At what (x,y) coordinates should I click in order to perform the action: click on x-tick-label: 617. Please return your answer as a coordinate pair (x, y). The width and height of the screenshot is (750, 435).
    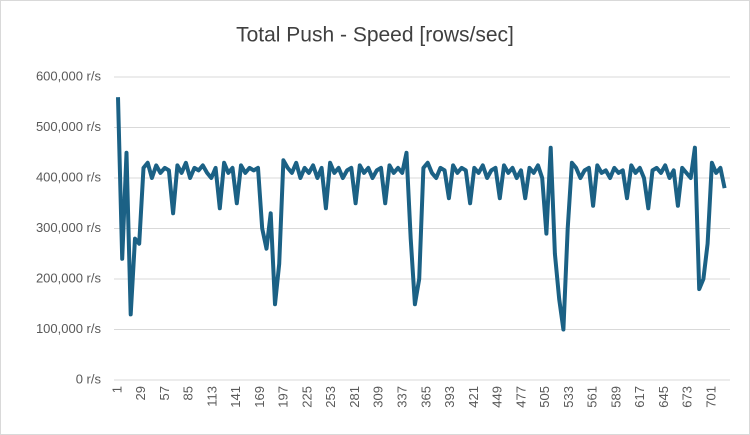
    Looking at the image, I should click on (639, 397).